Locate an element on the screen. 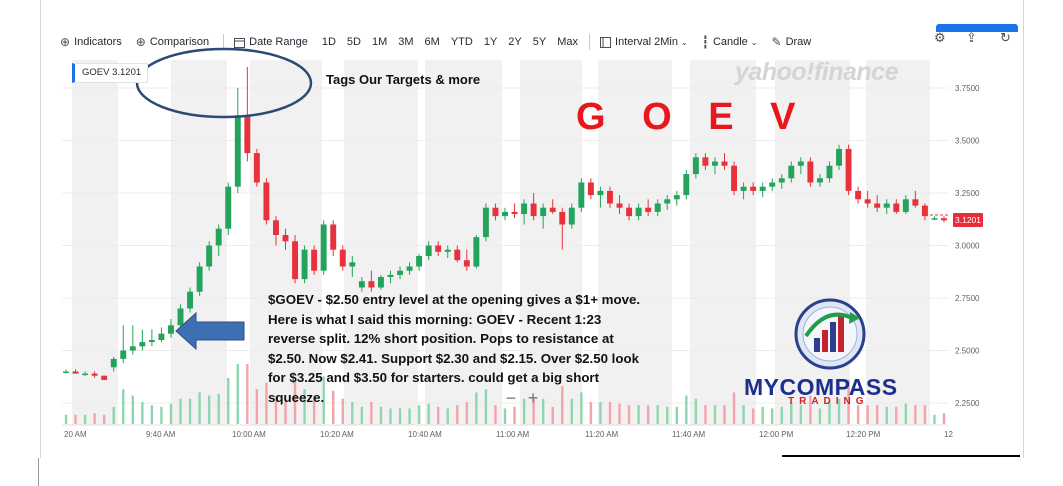 The height and width of the screenshot is (486, 1063). x-tick-label: 11:20 AM is located at coordinates (602, 434).